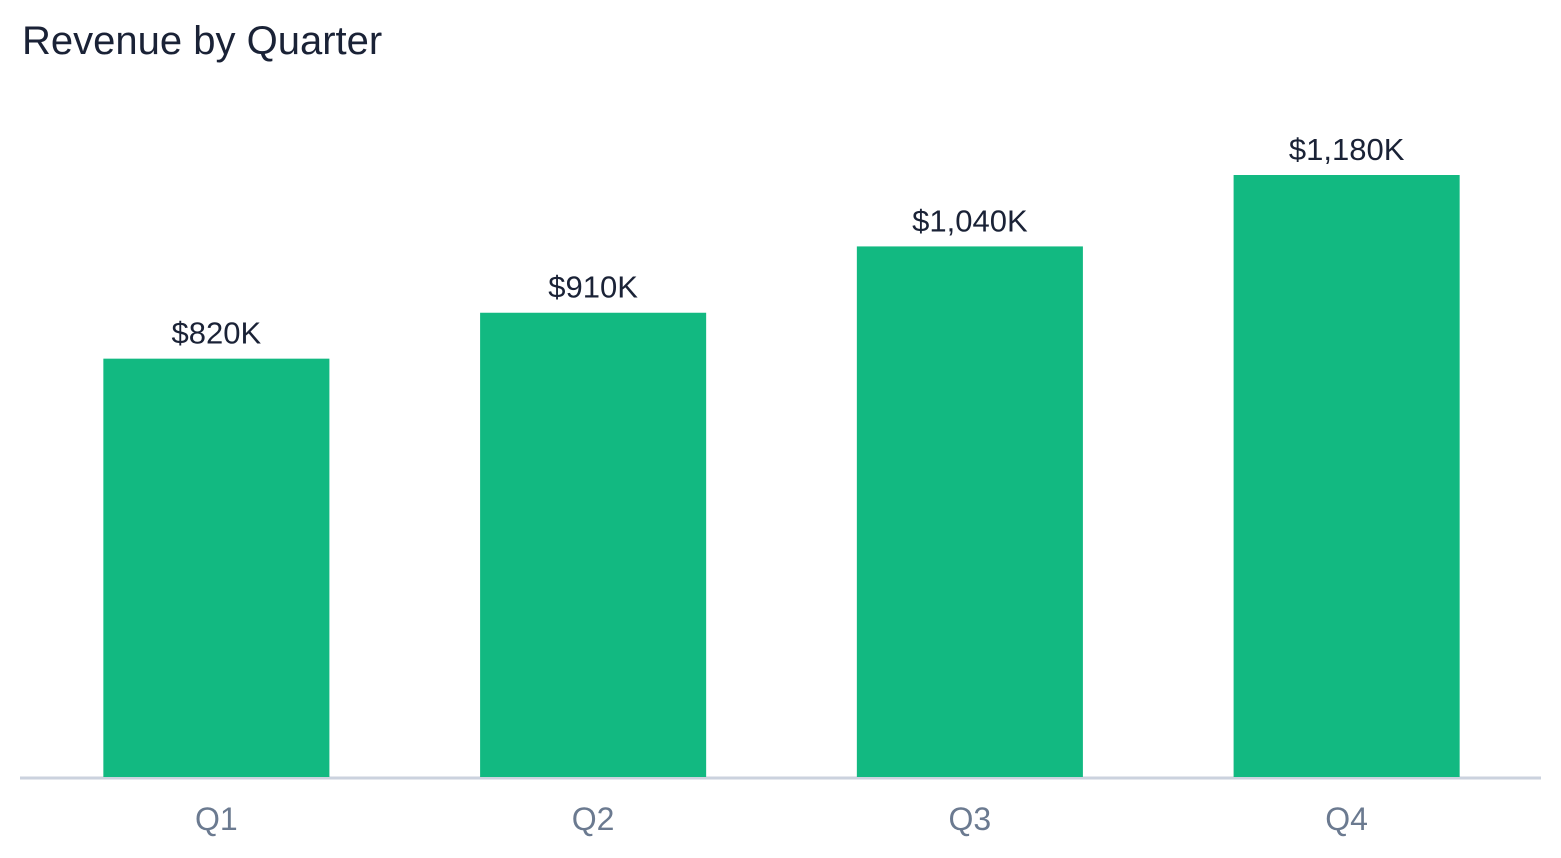 The width and height of the screenshot is (1561, 858). I want to click on x-tick-label: Q4, so click(1346, 819).